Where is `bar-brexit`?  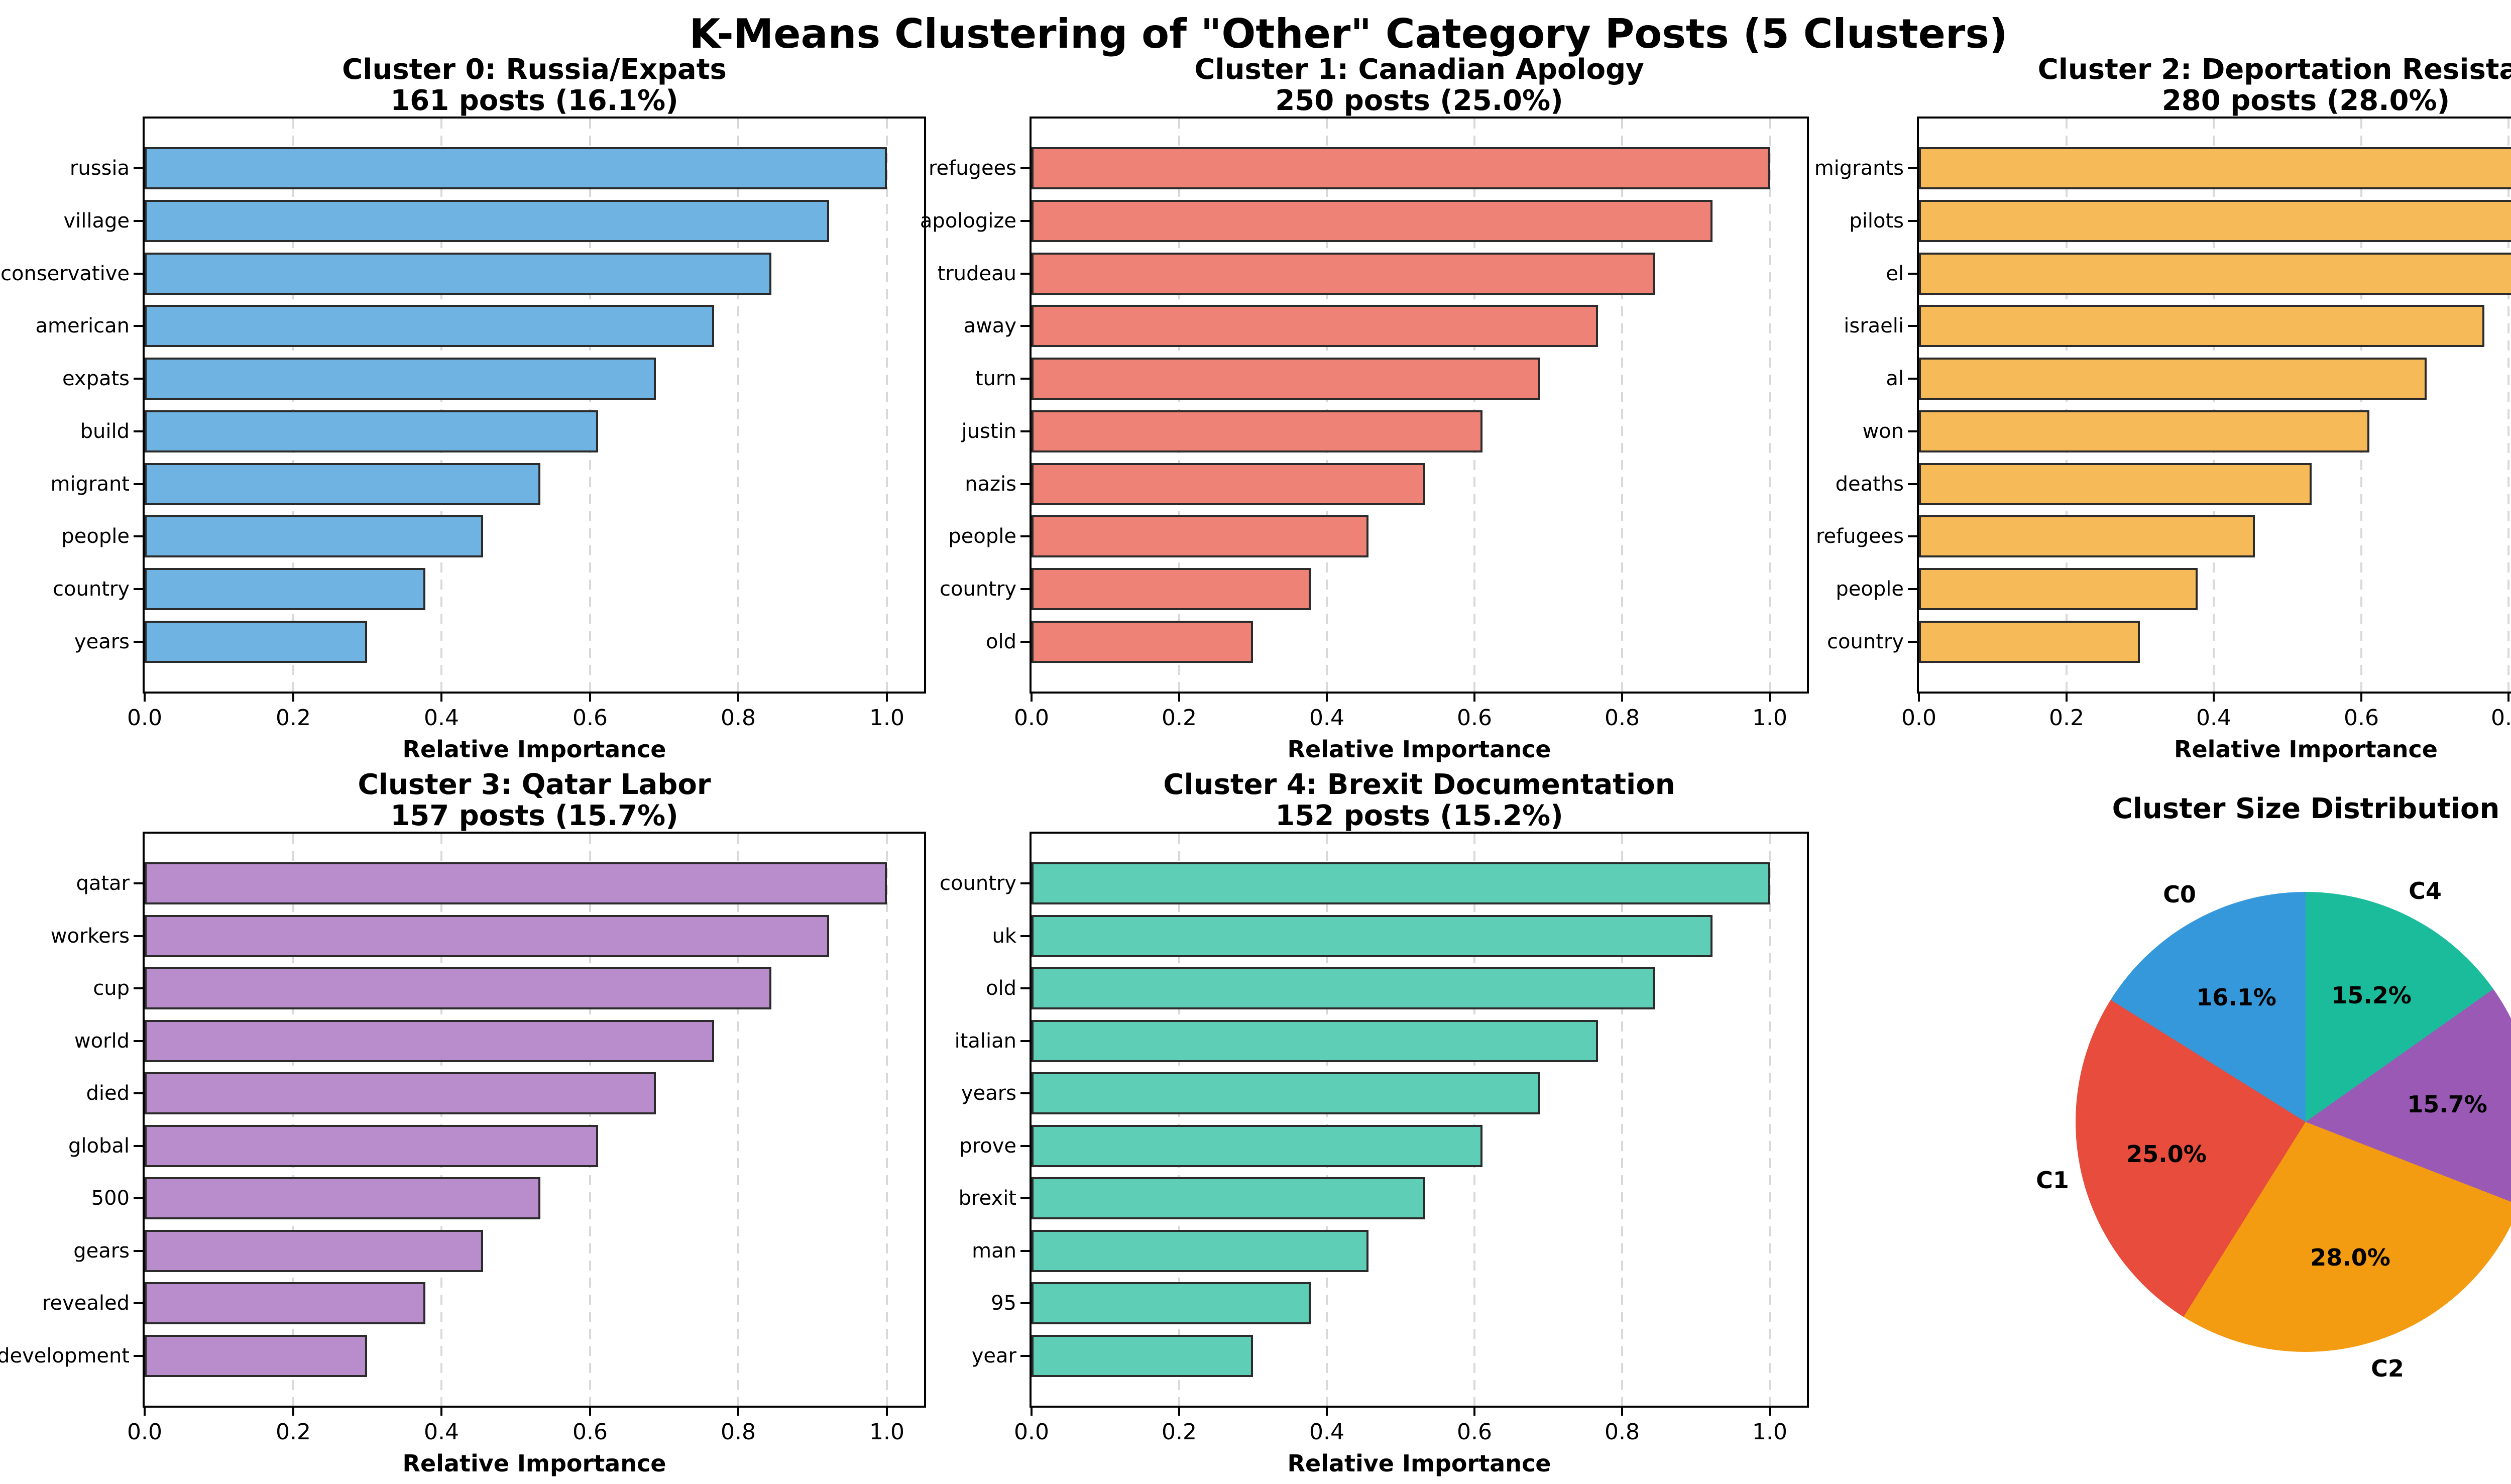 bar-brexit is located at coordinates (1228, 1198).